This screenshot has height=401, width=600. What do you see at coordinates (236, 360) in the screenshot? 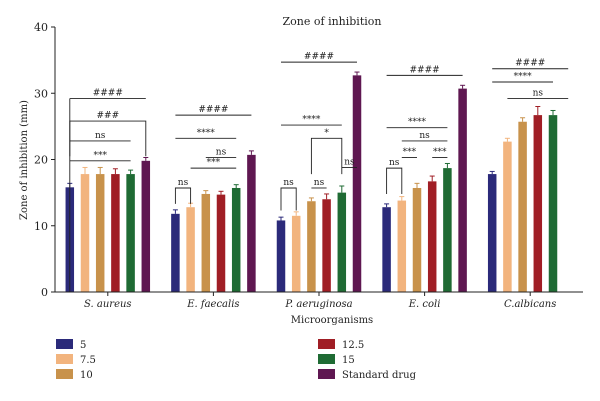
I see `legend: 5 7.5 10 12.5 15 Standard drug` at bounding box center [236, 360].